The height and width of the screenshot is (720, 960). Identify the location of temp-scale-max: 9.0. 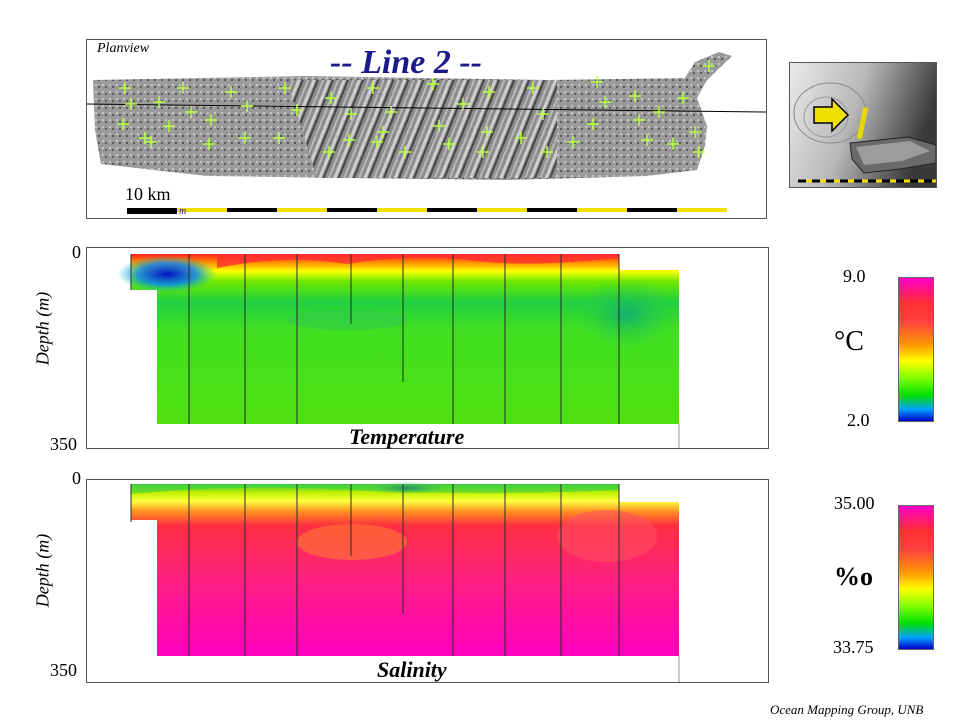
(854, 276).